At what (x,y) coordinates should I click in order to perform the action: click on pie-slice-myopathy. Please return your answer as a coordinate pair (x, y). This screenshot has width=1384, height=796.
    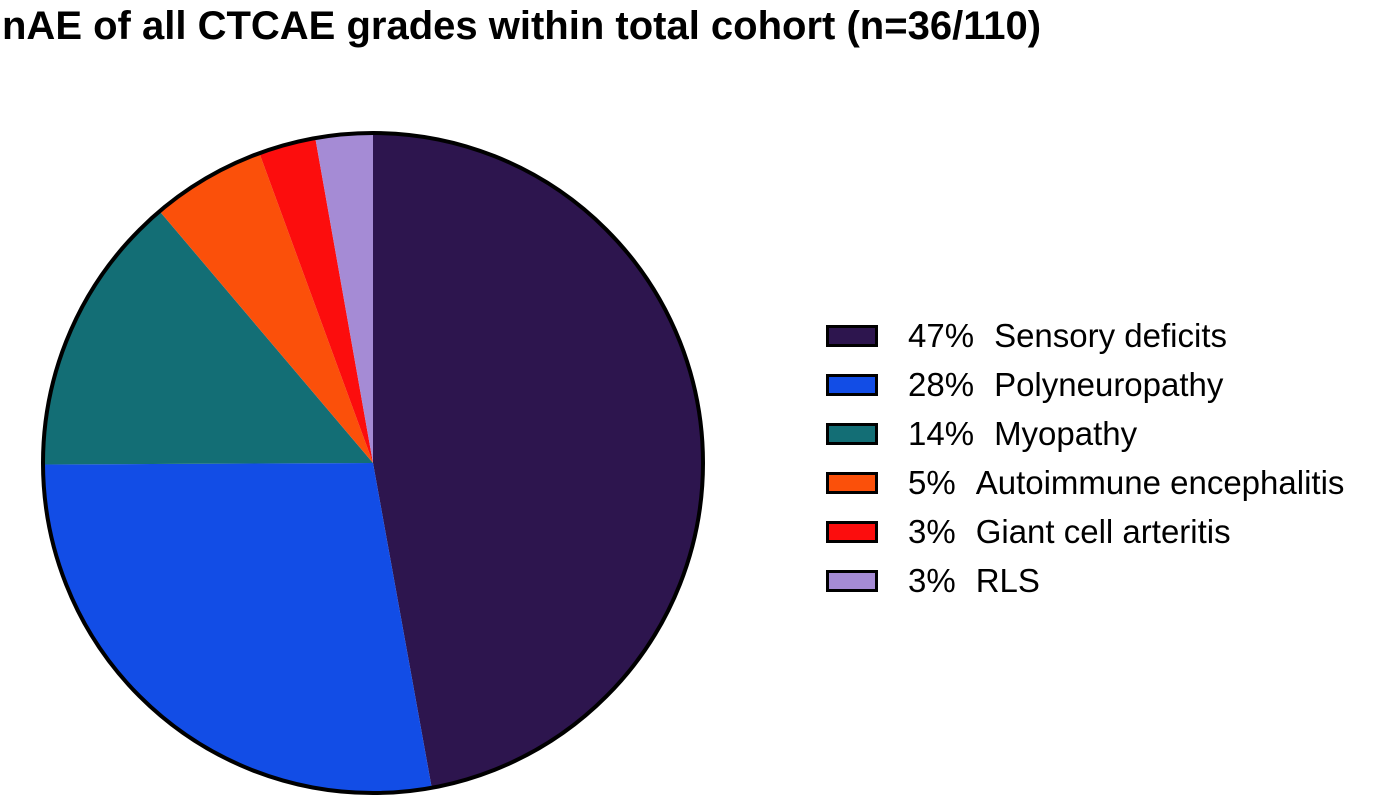
    Looking at the image, I should click on (207, 338).